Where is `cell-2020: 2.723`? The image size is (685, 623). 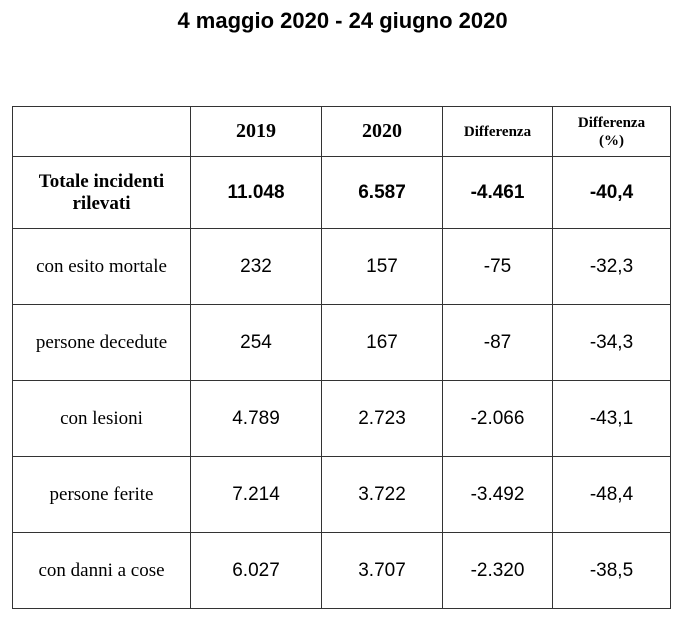
cell-2020: 2.723 is located at coordinates (382, 418).